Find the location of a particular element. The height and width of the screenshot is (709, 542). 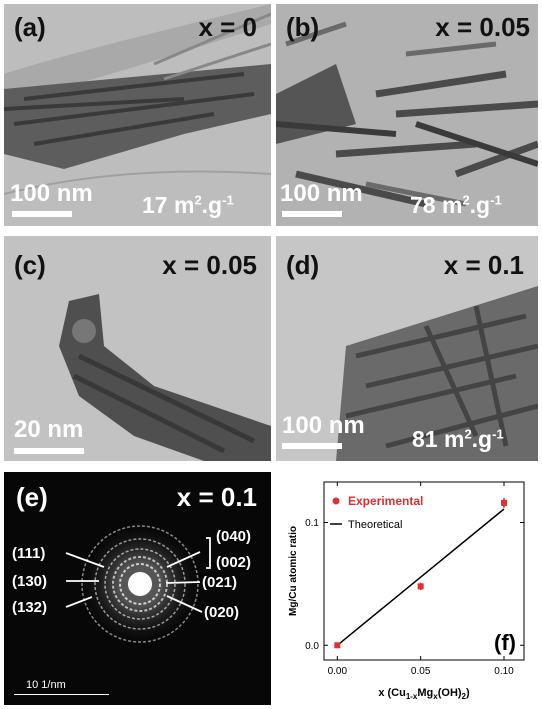

plot-frame is located at coordinates (424, 571).